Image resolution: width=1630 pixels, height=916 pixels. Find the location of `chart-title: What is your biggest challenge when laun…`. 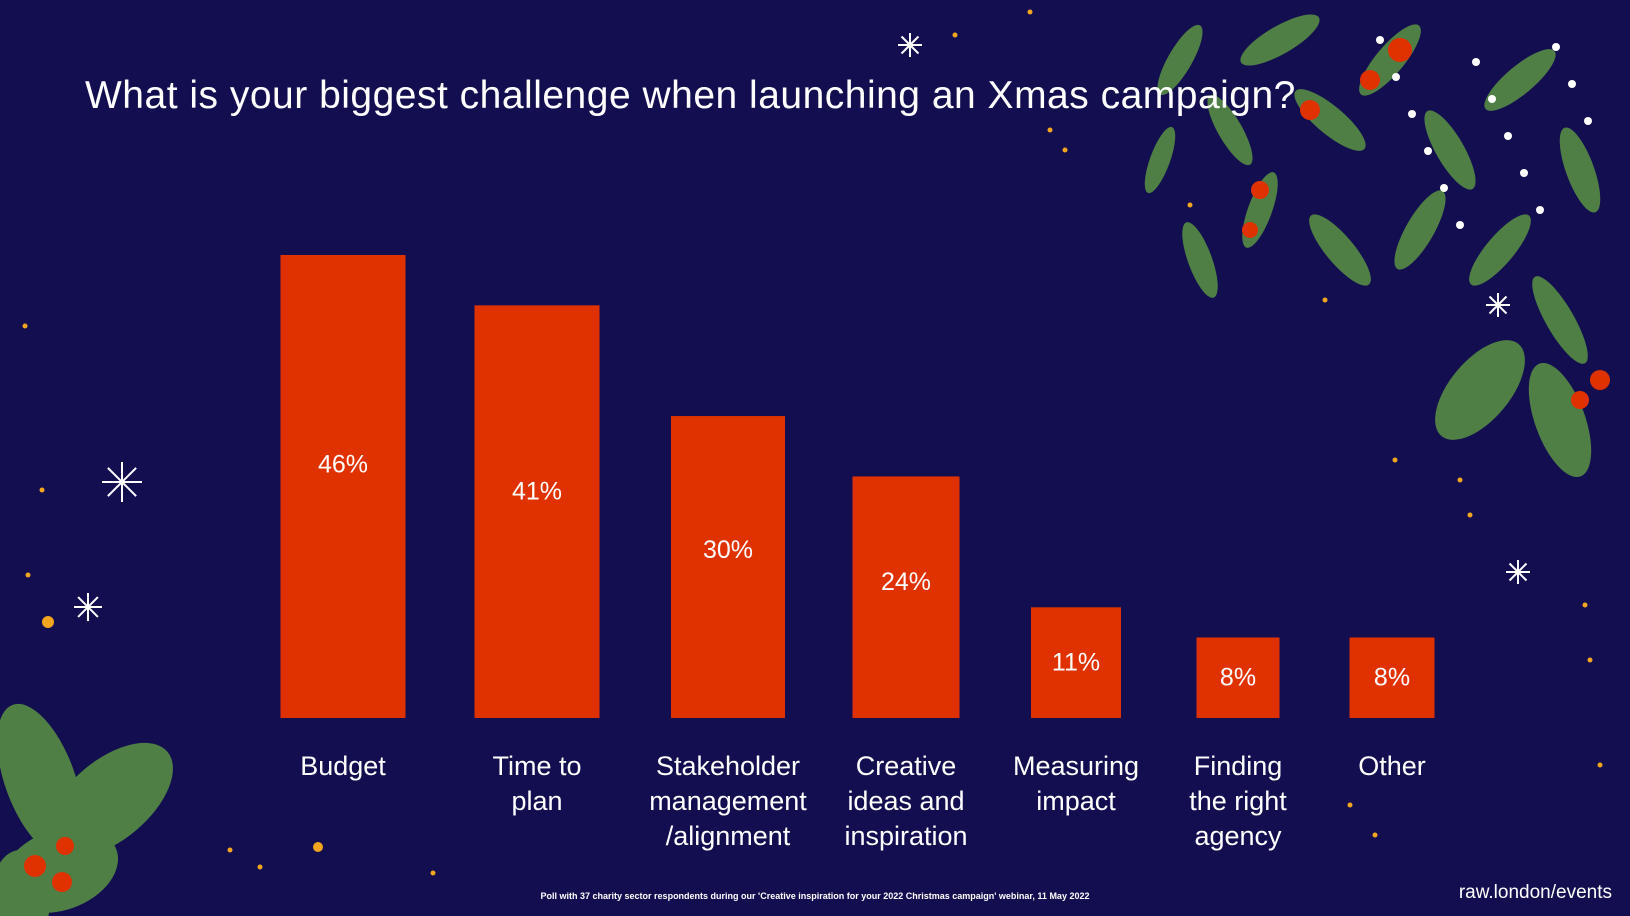

chart-title: What is your biggest challenge when laun… is located at coordinates (690, 95).